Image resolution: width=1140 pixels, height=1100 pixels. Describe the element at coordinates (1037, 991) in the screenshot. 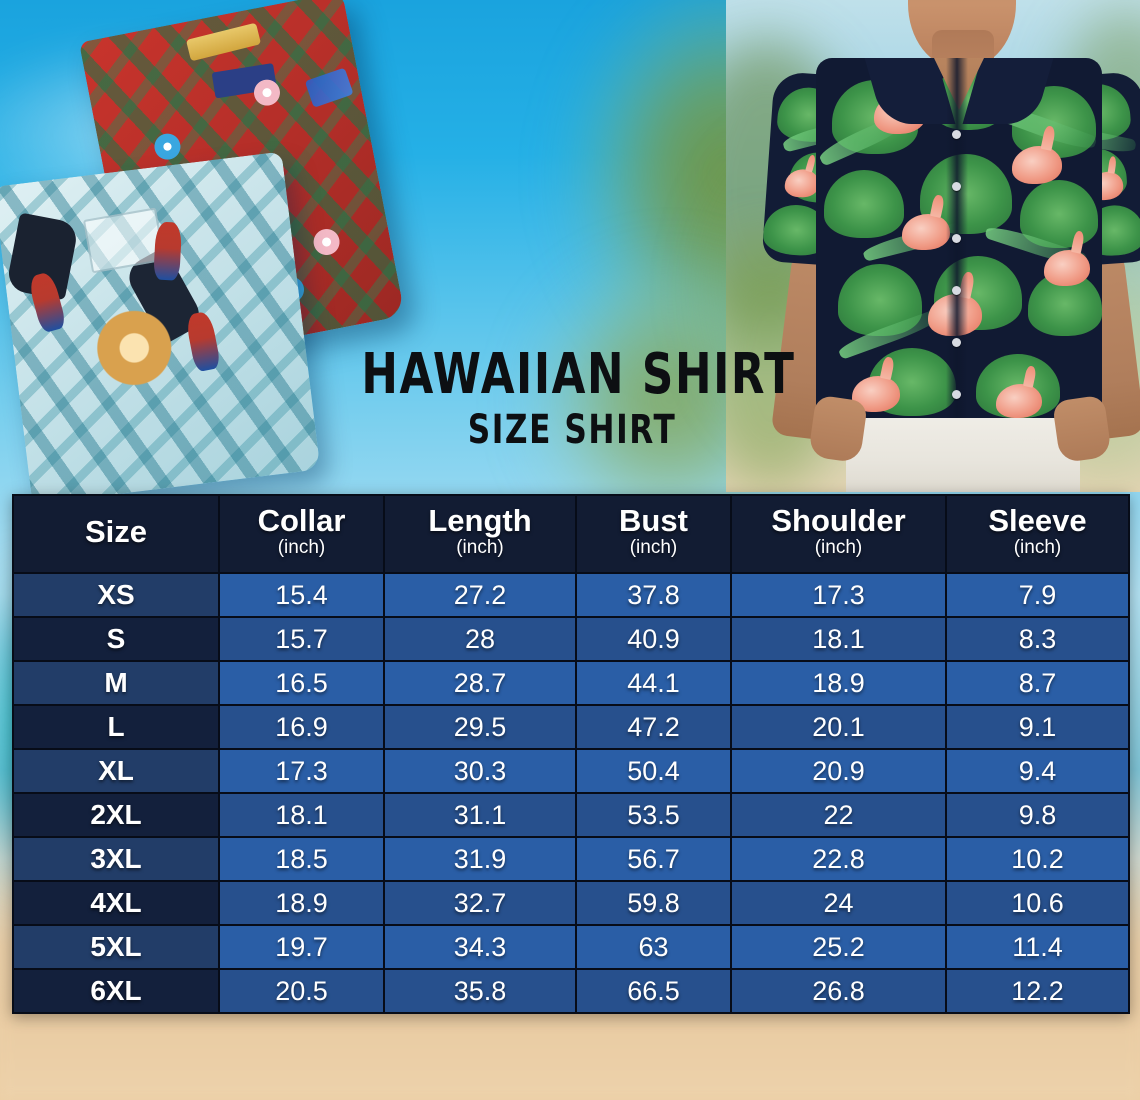

I see `cell-sleeve: 12.2` at that location.